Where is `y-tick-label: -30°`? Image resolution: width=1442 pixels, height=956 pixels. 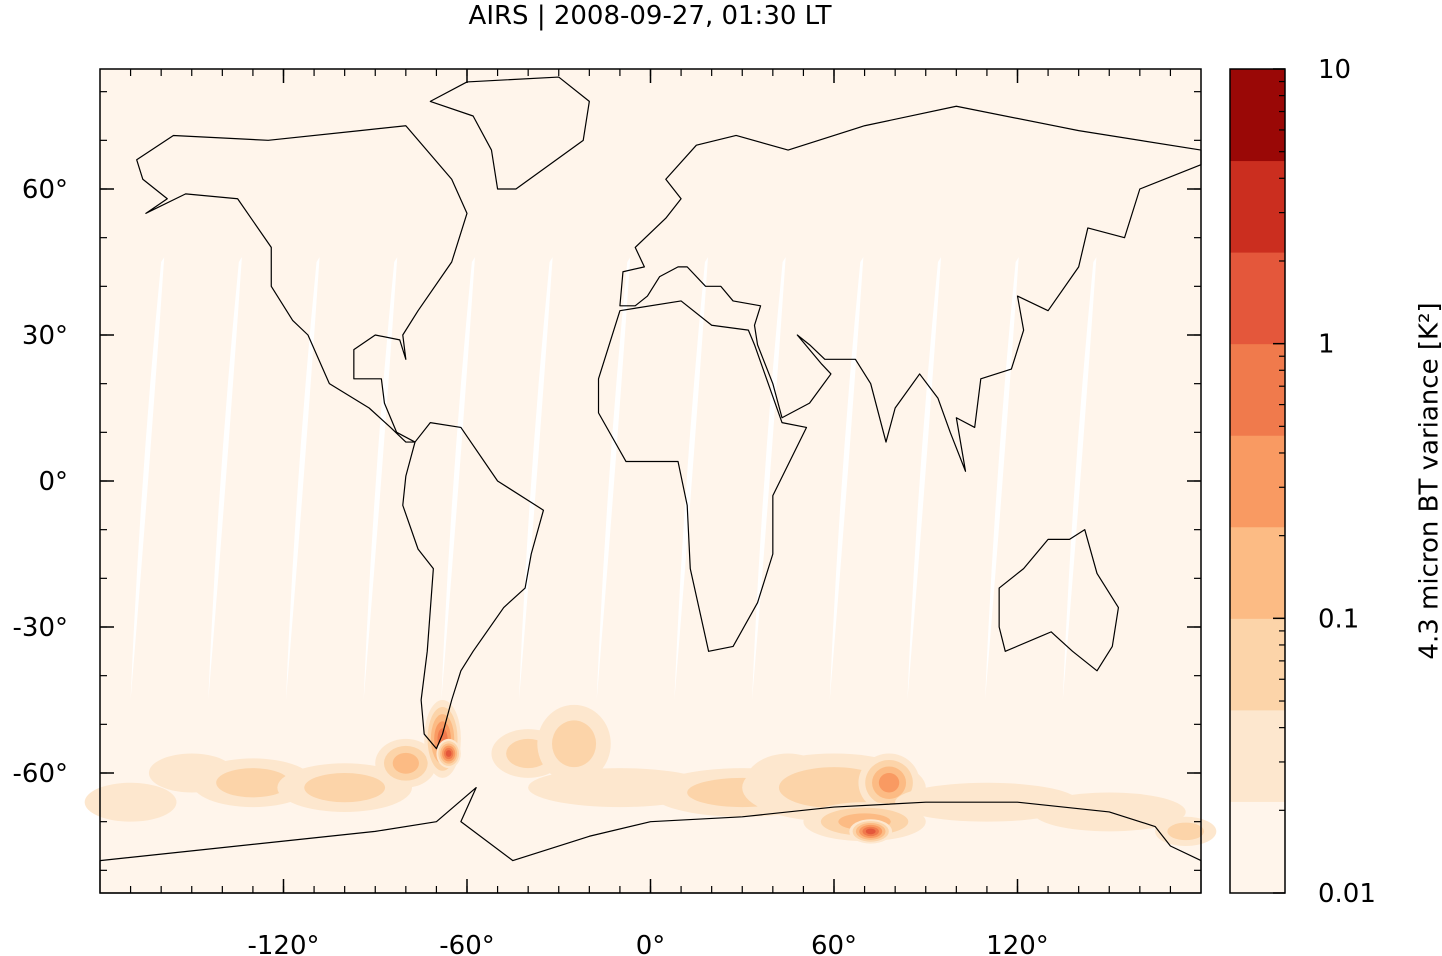 y-tick-label: -30° is located at coordinates (40, 628).